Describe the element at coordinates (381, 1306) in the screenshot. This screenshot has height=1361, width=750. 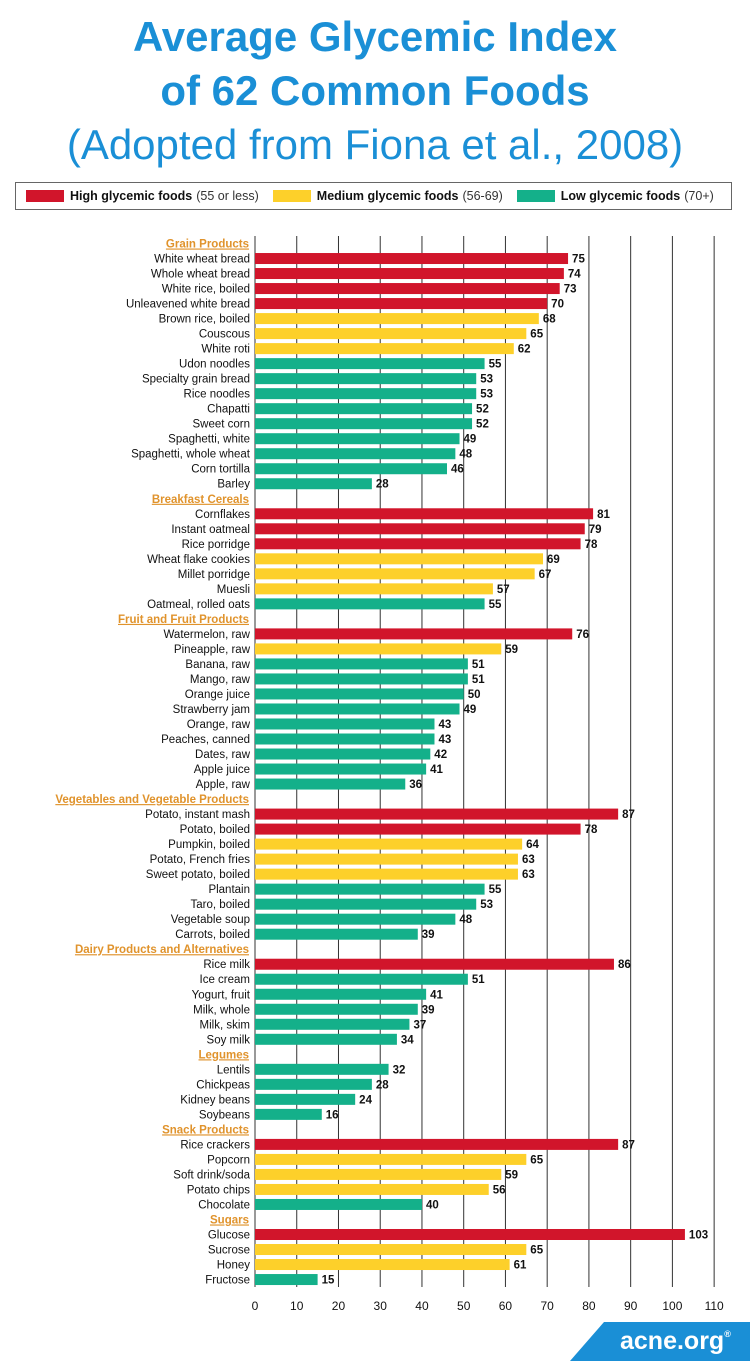
I see `x-tick-label: 30` at that location.